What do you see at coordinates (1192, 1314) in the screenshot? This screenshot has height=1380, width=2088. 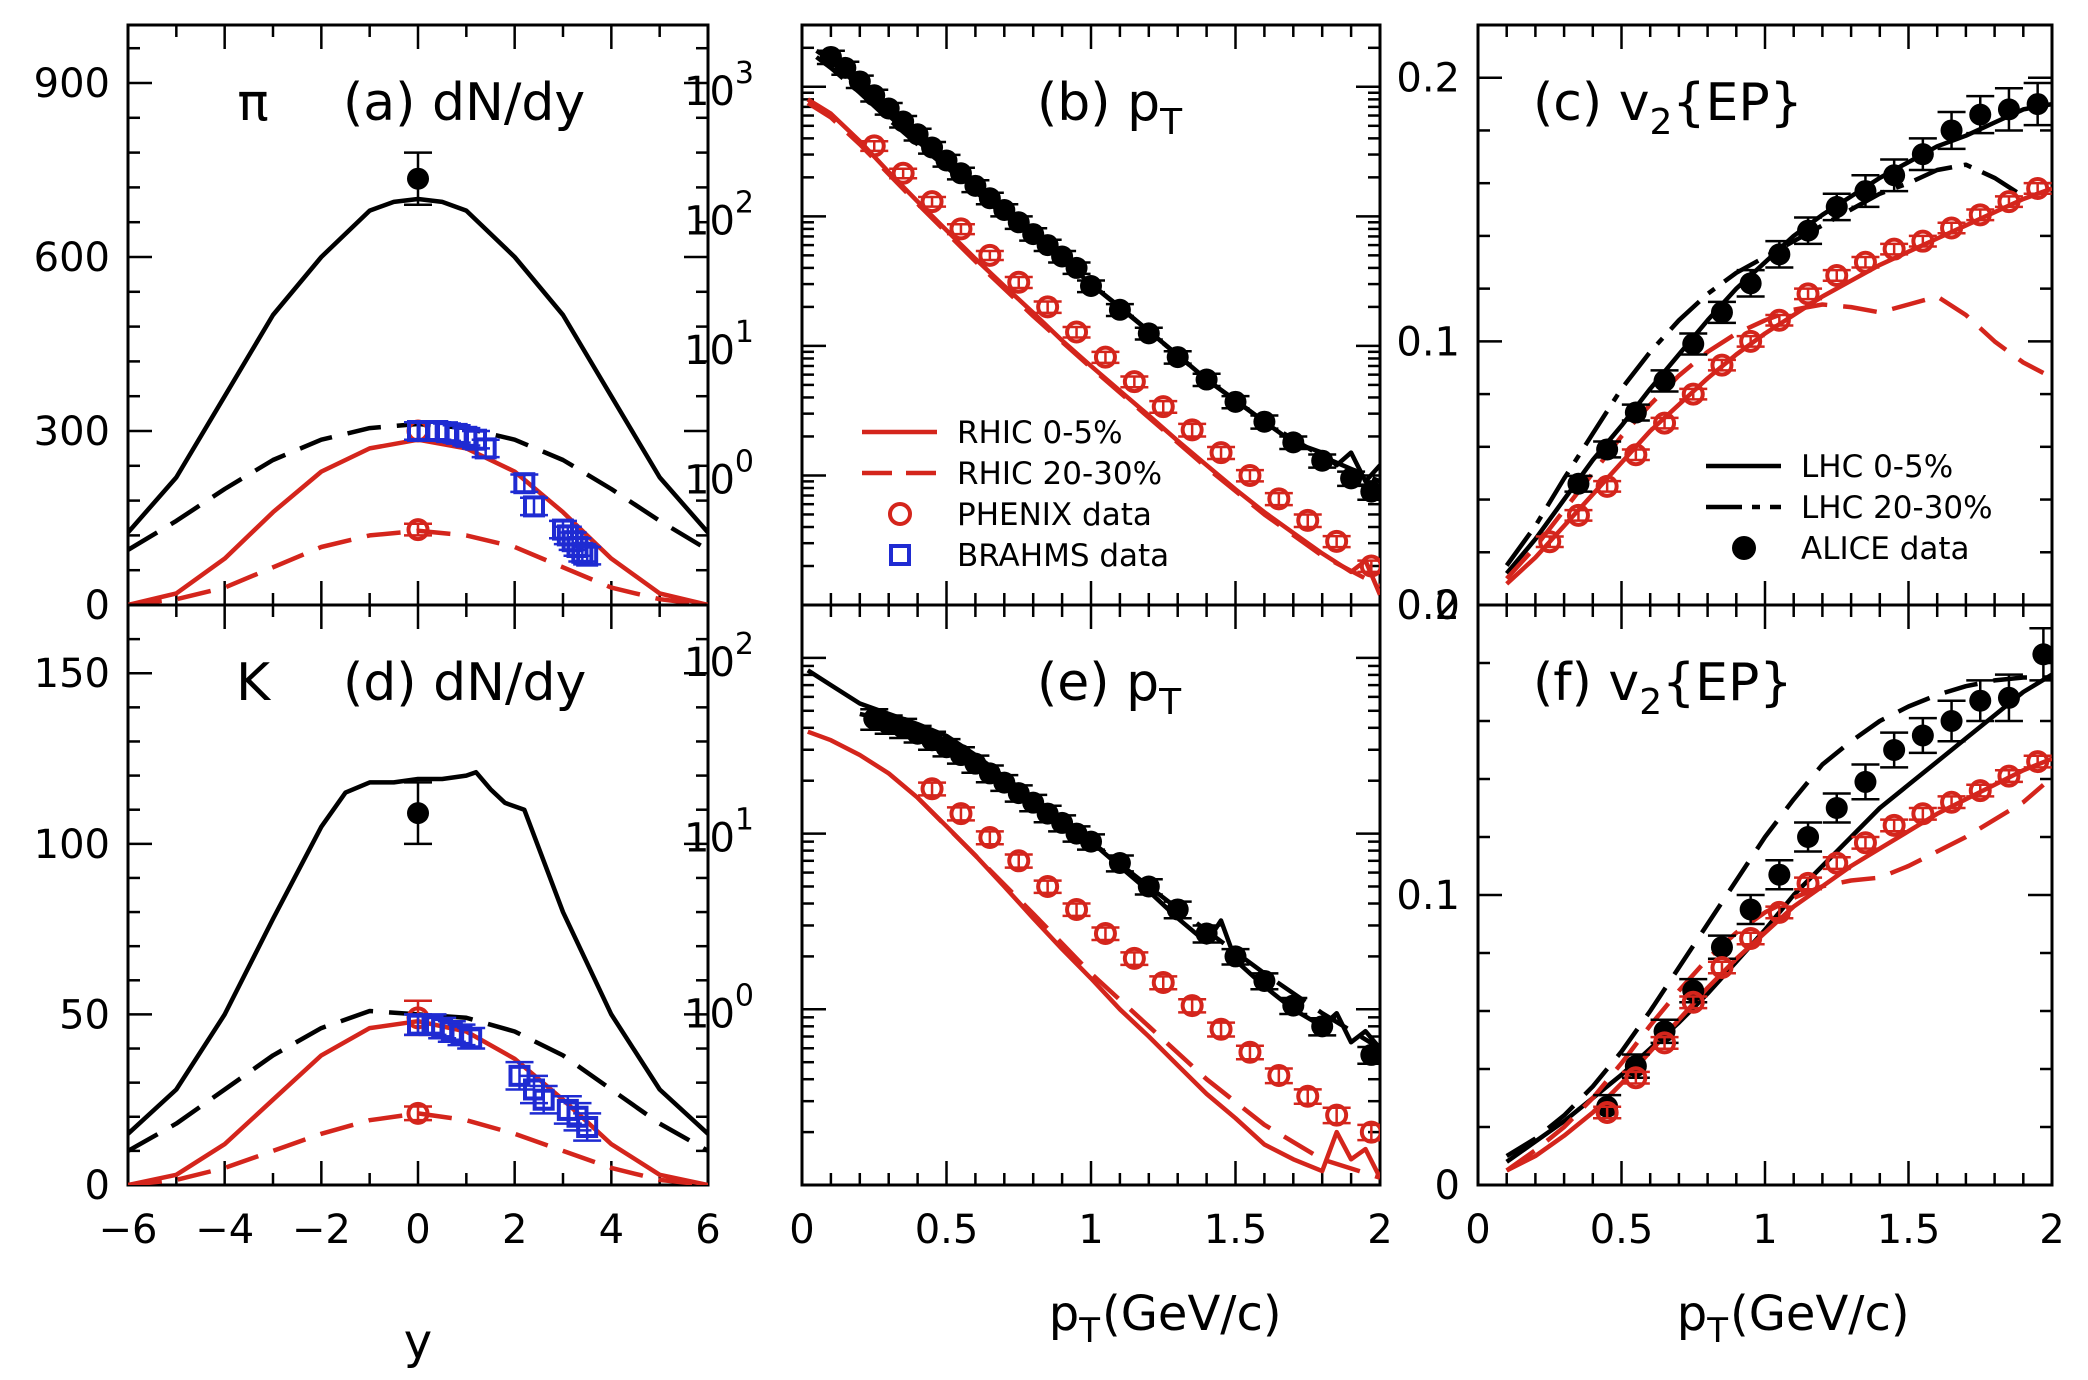 I see `x-axis-title-pt-b-unit: (GeV/c)` at bounding box center [1192, 1314].